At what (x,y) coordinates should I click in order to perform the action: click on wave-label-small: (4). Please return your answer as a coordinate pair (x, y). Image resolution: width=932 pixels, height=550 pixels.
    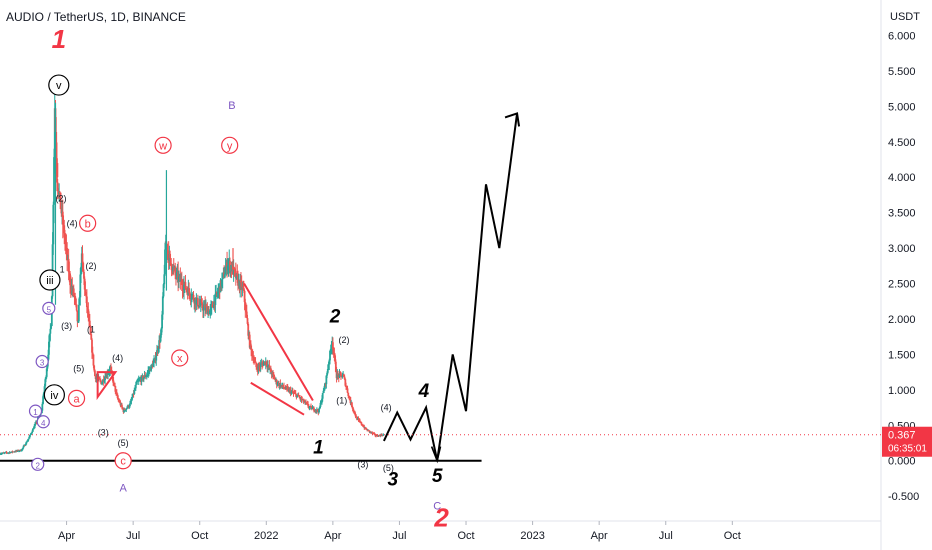
    Looking at the image, I should click on (386, 408).